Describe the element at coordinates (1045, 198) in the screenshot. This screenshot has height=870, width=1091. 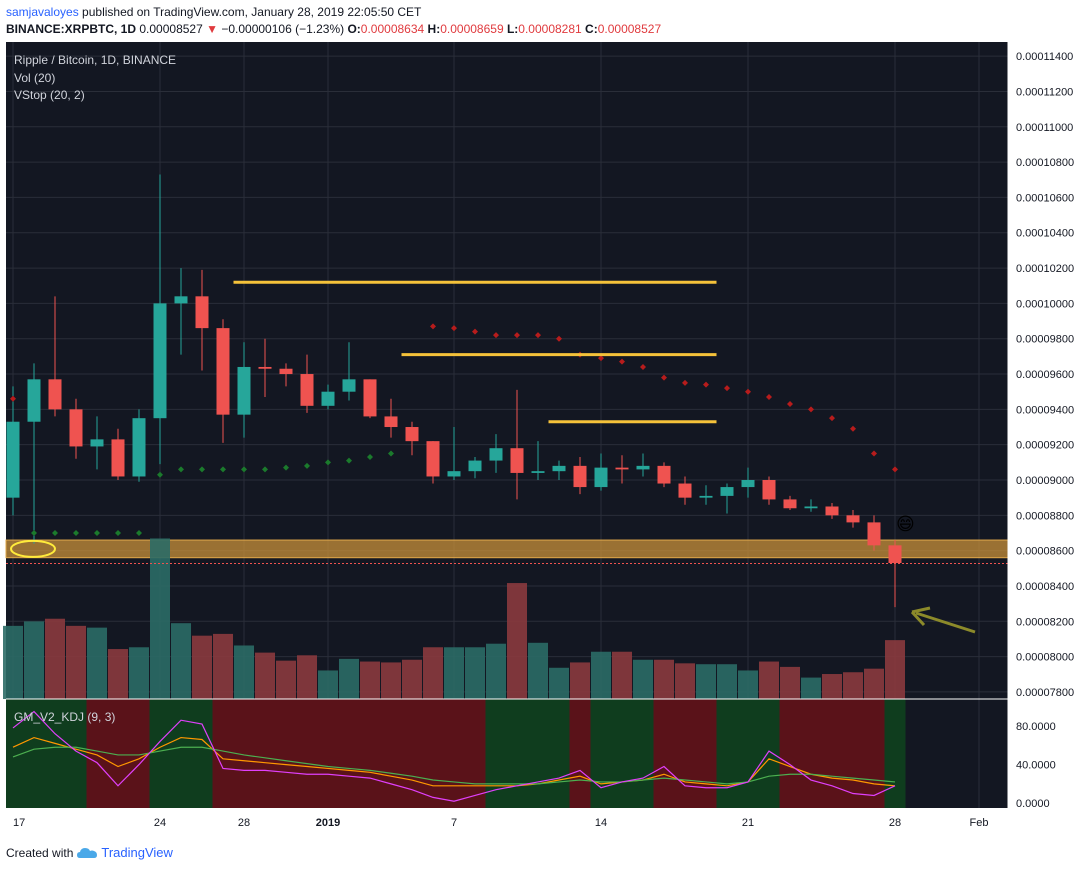
I see `price-tick-label: 0.00010600` at that location.